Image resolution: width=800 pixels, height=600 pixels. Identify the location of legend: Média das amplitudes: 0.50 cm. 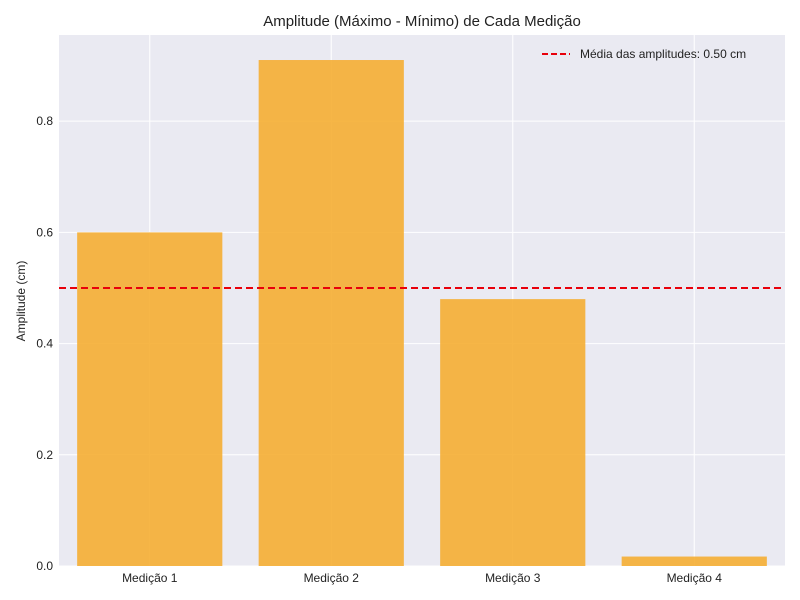
(644, 54).